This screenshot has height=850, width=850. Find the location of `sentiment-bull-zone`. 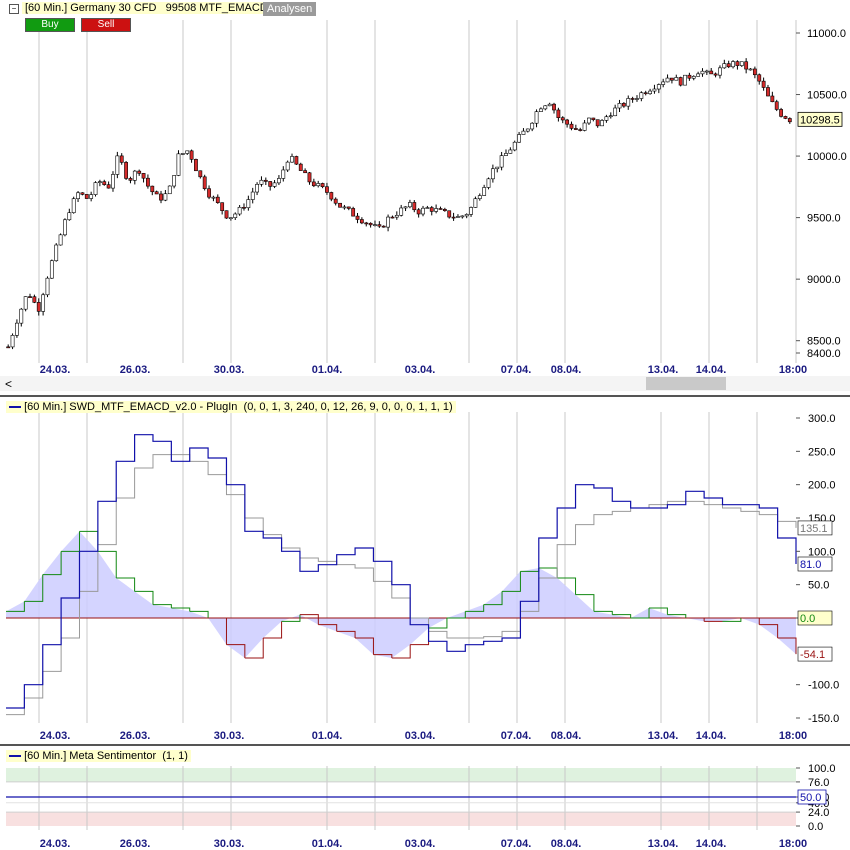

sentiment-bull-zone is located at coordinates (401, 775).